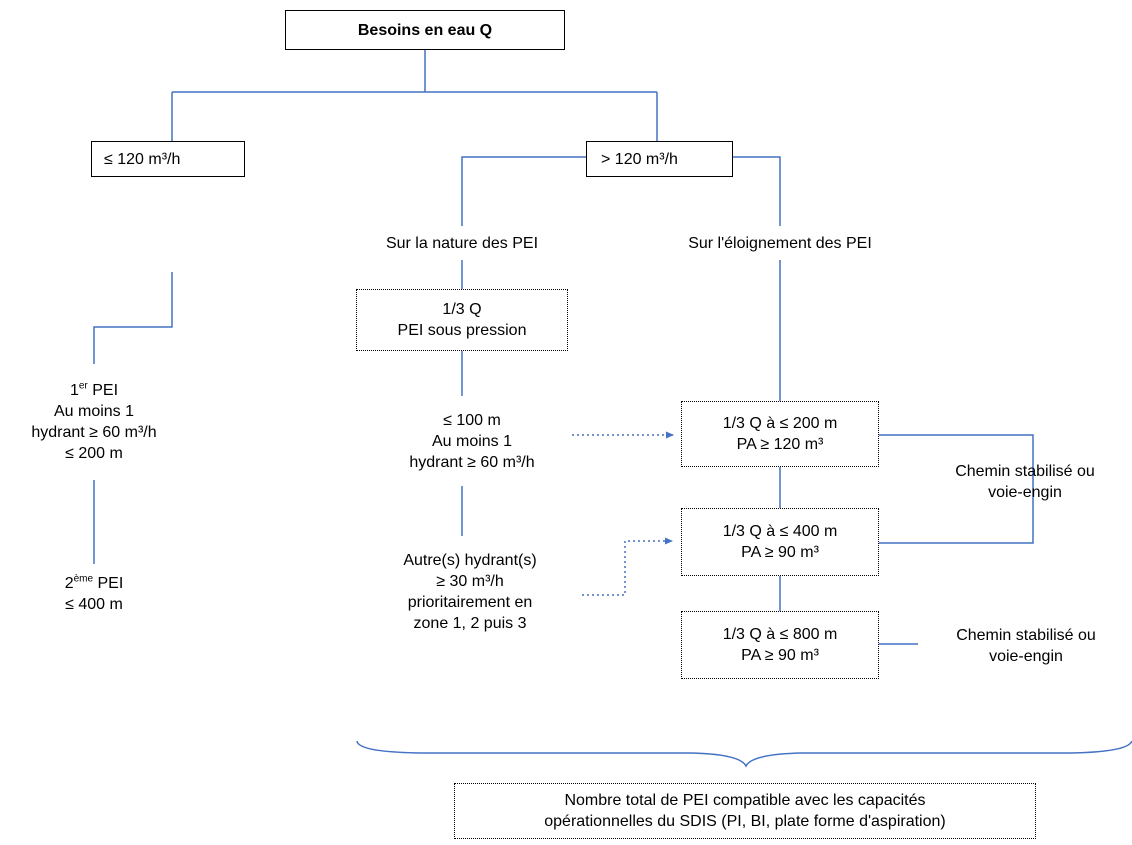 The image size is (1132, 845). What do you see at coordinates (94, 389) in the screenshot?
I see `first-pei-title: 1er PEI` at bounding box center [94, 389].